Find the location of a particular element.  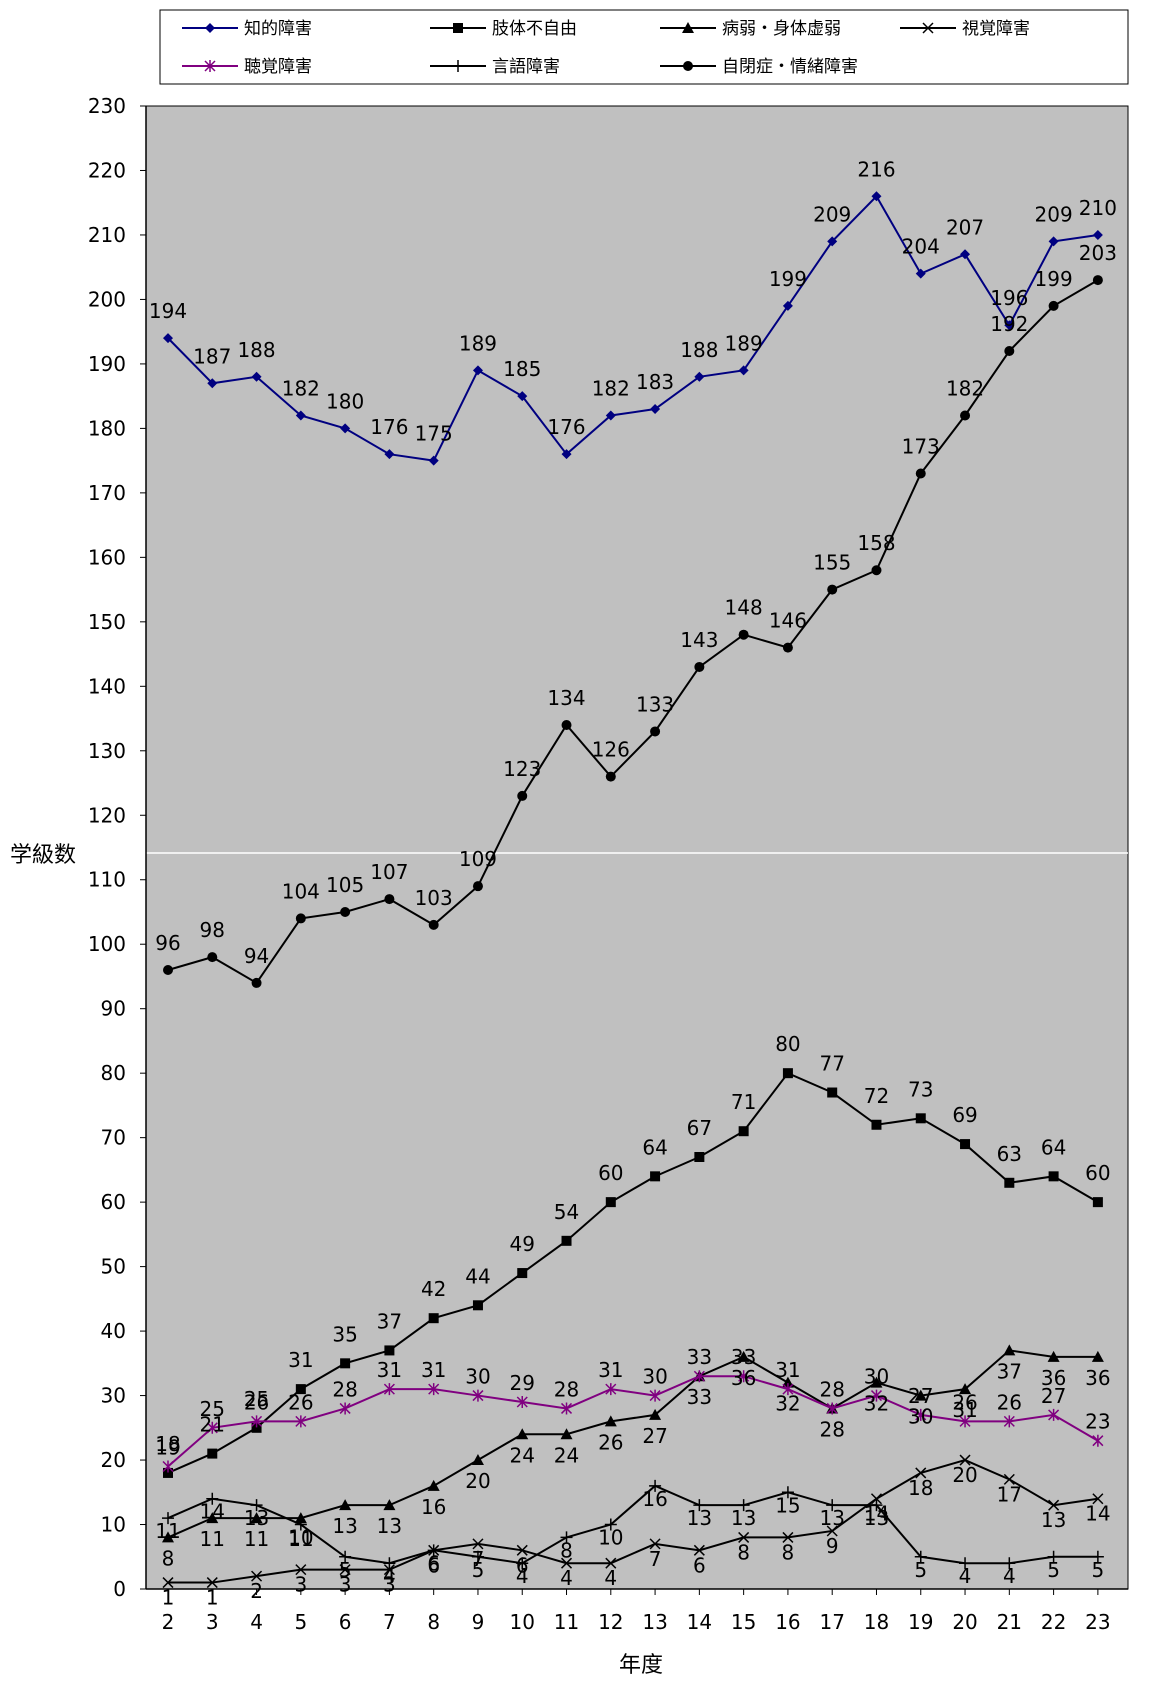

series-6-data-label: 11 is located at coordinates (167, 1531).